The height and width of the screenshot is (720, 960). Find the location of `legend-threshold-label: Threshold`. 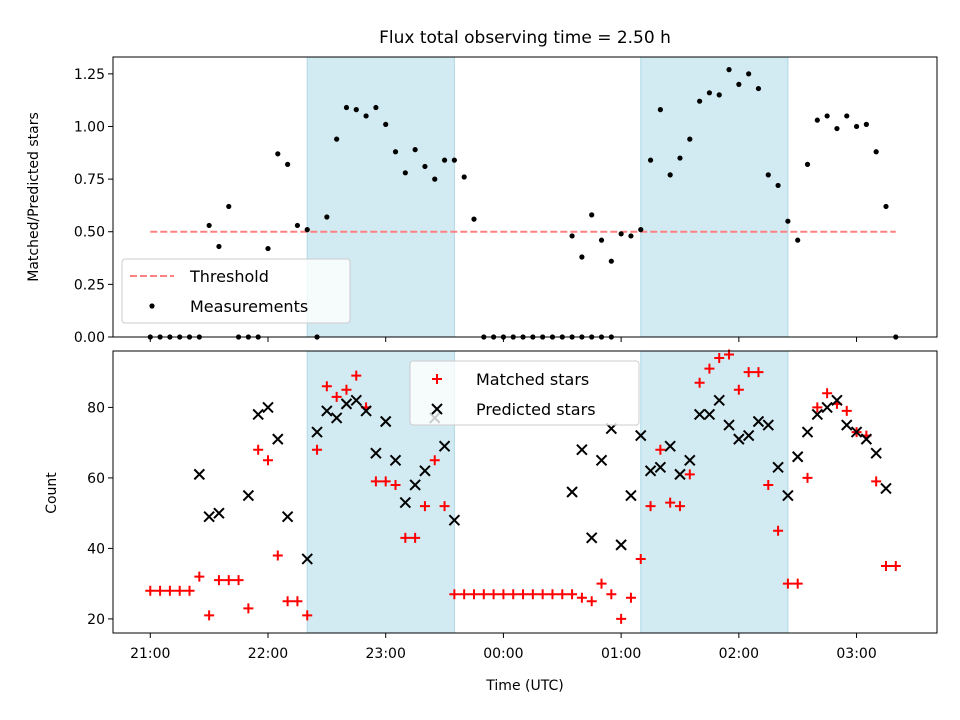

legend-threshold-label: Threshold is located at coordinates (229, 276).